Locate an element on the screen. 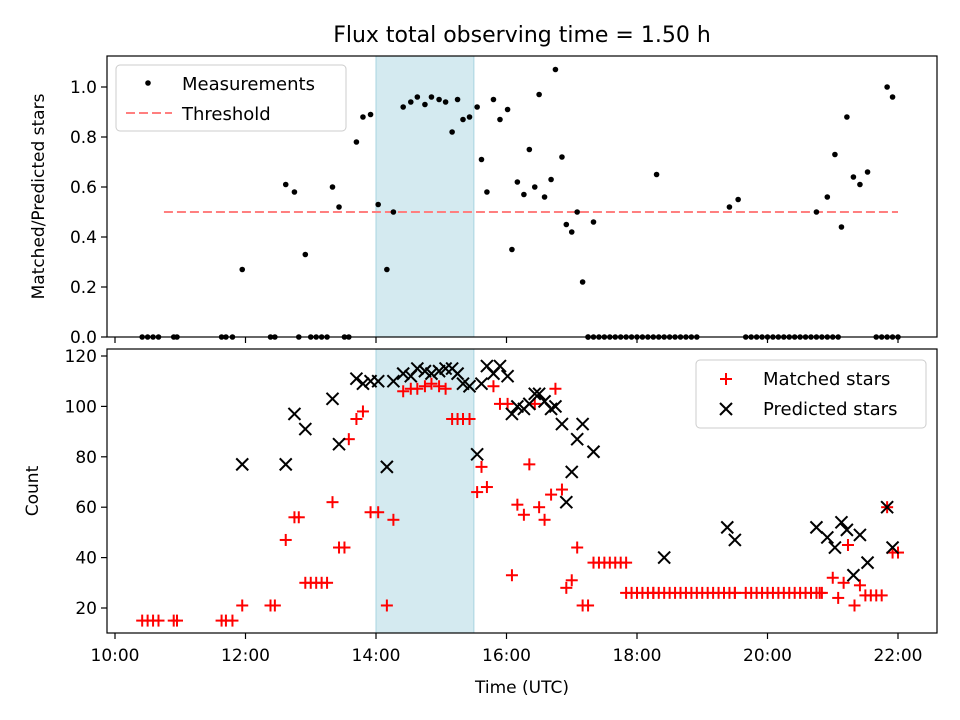  bottom-y-ticks: 20 40 60 80 100 120 is located at coordinates (86, 483).